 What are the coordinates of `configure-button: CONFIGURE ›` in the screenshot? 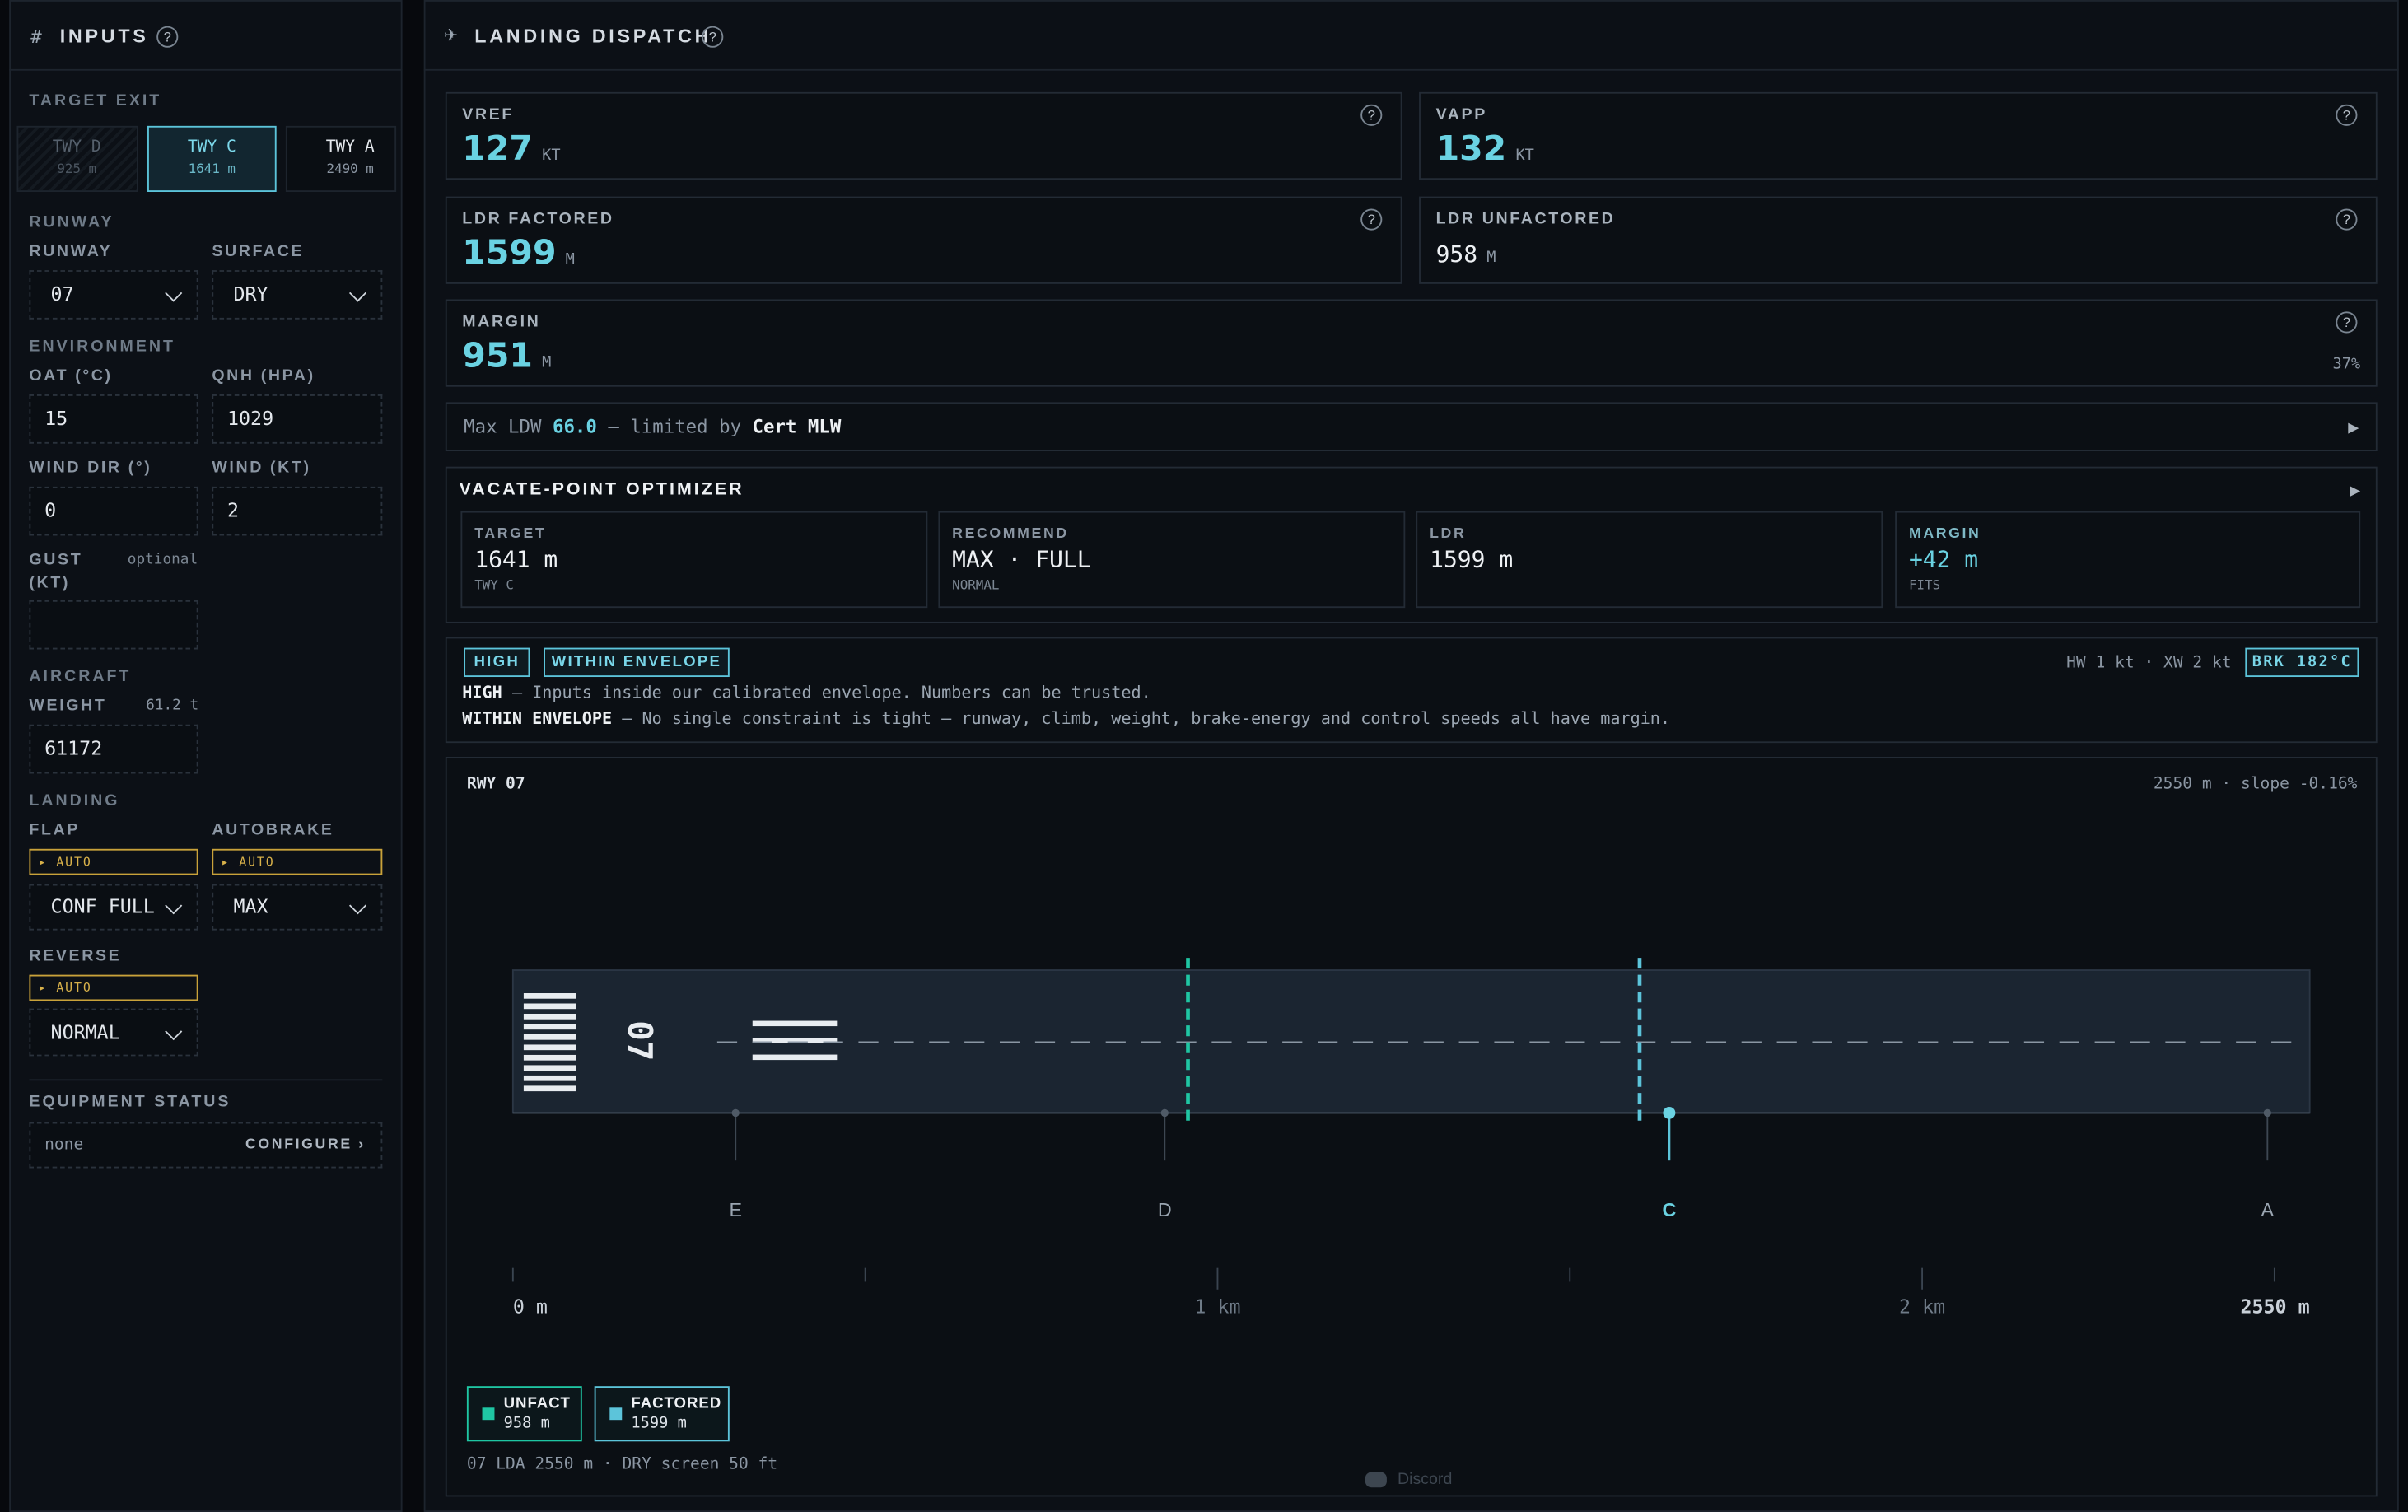 It's located at (305, 1145).